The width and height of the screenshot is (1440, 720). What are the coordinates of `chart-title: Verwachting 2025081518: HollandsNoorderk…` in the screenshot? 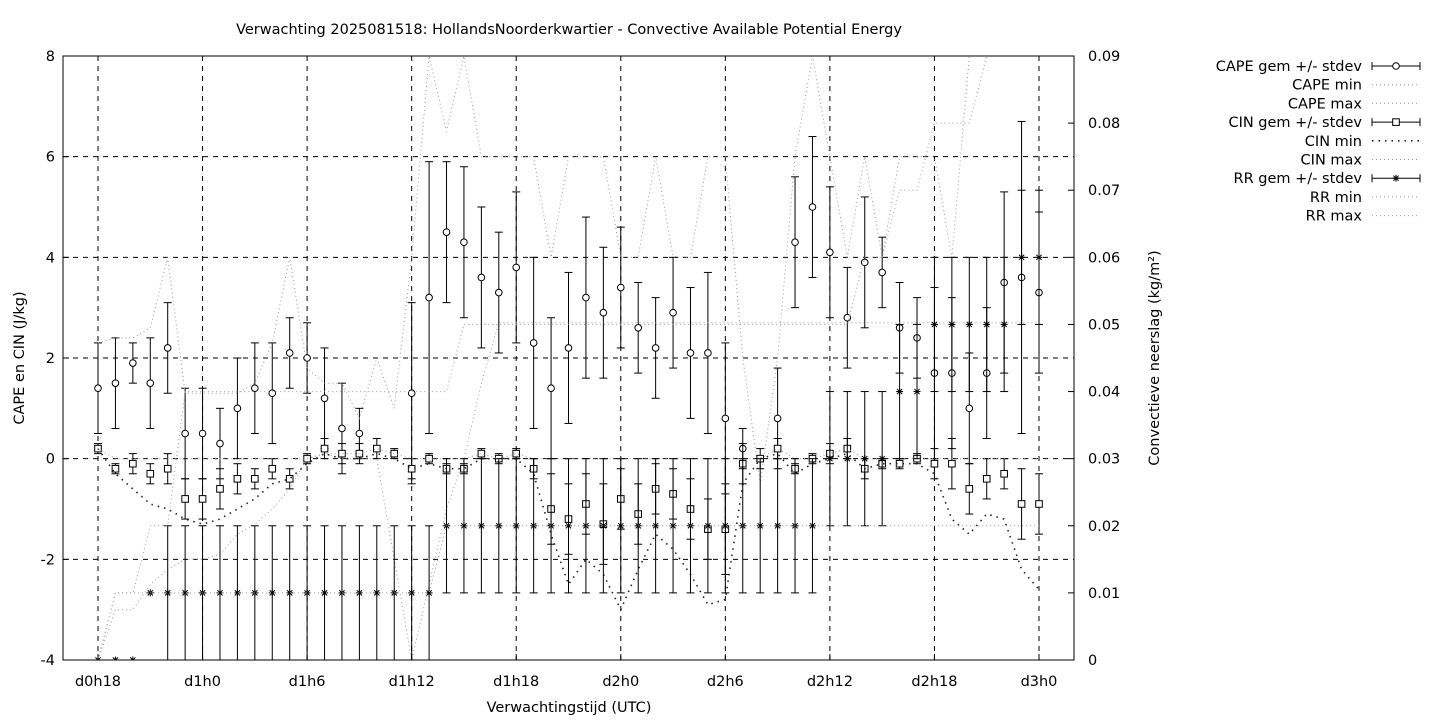 It's located at (569, 30).